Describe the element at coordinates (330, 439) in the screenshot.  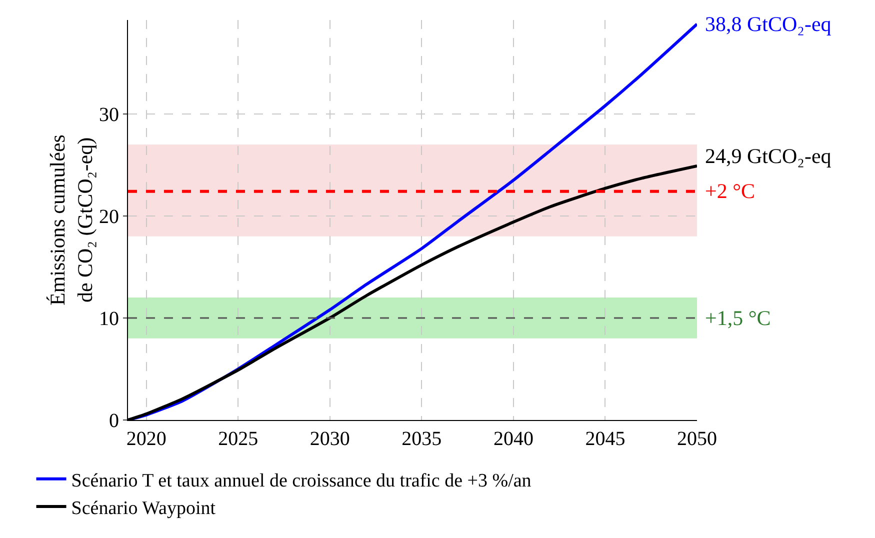
I see `x-tick-label: 2030` at that location.